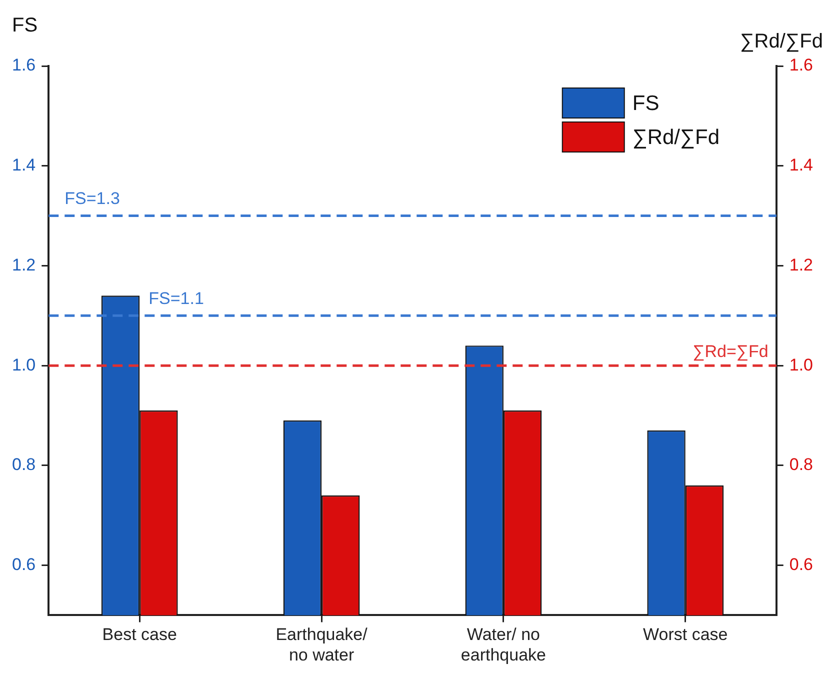 The height and width of the screenshot is (675, 827). What do you see at coordinates (801, 65) in the screenshot?
I see `y2-tick-label: 1.6` at bounding box center [801, 65].